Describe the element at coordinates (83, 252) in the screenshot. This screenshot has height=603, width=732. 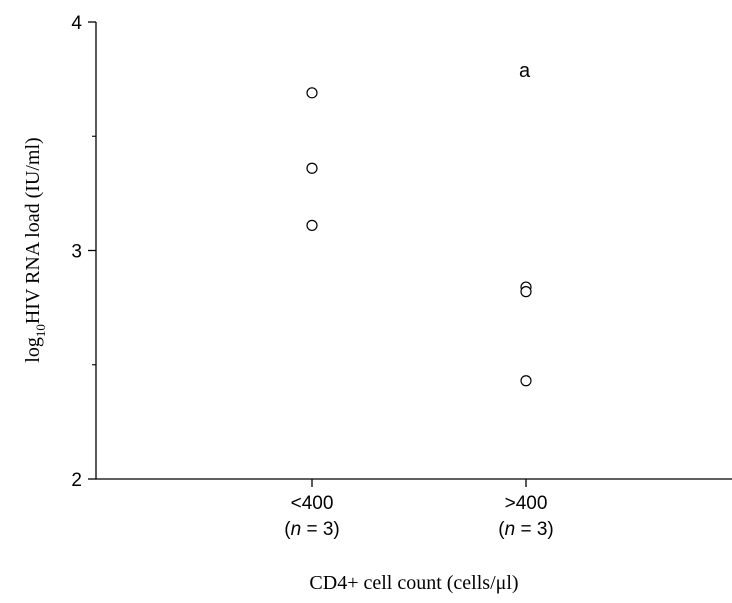
I see `y-axis-ticks: 2 3 4` at that location.